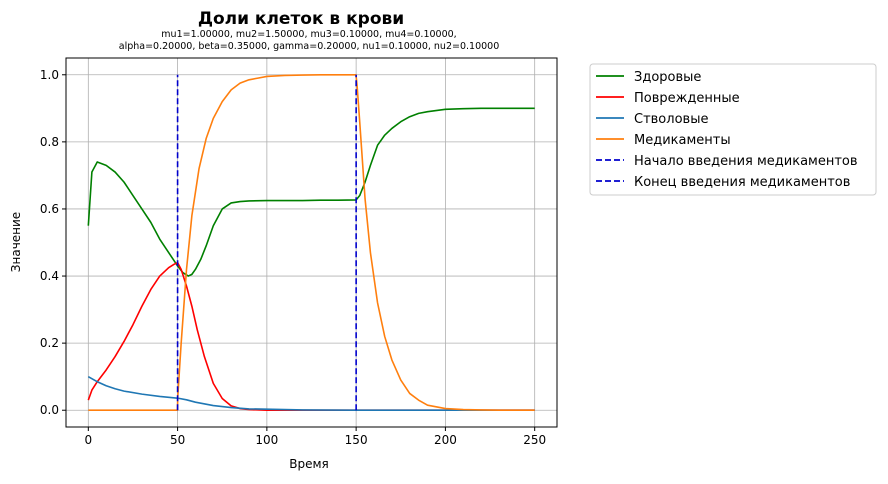 The height and width of the screenshot is (484, 888). I want to click on y-tick-label: 0.8, so click(49, 142).